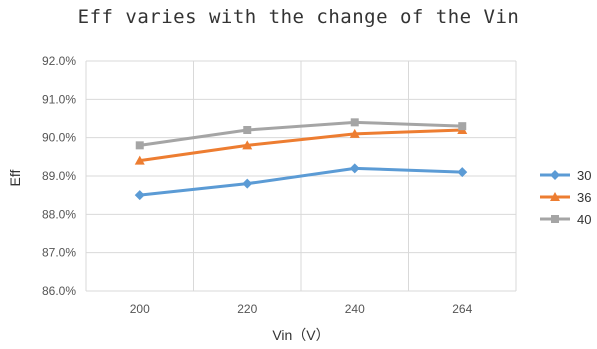  What do you see at coordinates (59, 253) in the screenshot?
I see `y-tick-label: 87.0%` at bounding box center [59, 253].